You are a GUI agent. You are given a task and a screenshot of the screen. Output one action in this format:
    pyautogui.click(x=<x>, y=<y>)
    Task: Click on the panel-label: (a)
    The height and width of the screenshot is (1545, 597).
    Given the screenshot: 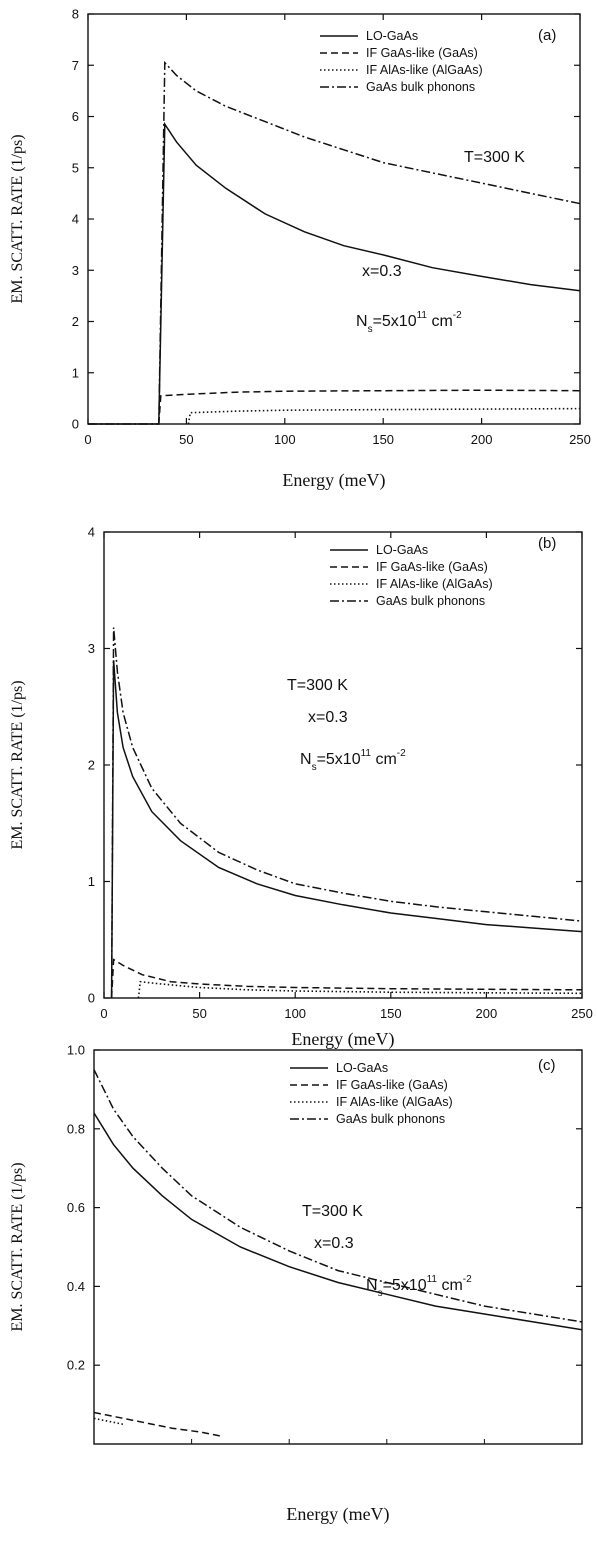 What is the action you would take?
    pyautogui.click(x=547, y=35)
    